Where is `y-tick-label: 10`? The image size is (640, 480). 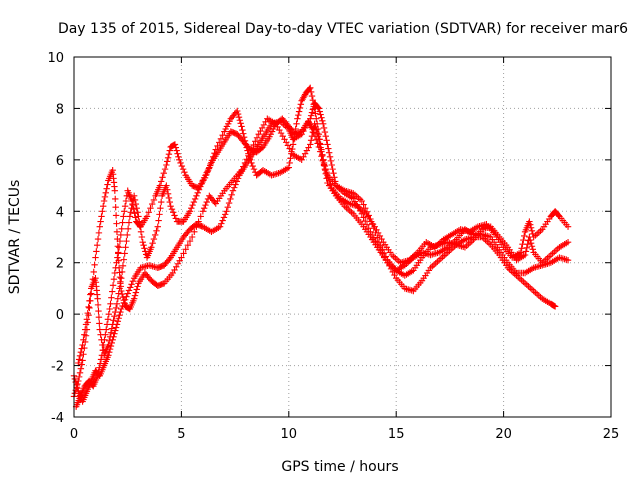 y-tick-label: 10 is located at coordinates (55, 58).